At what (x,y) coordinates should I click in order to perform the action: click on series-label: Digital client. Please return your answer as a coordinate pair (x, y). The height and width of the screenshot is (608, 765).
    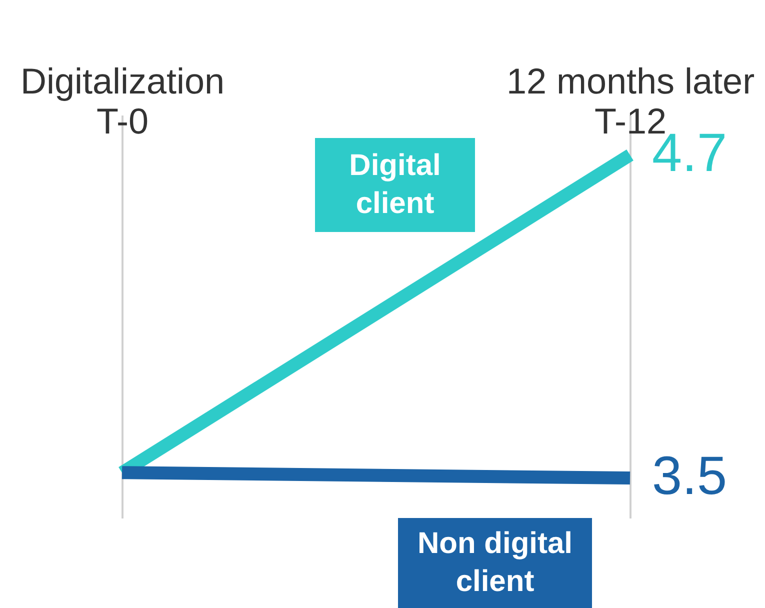
    Looking at the image, I should click on (395, 184).